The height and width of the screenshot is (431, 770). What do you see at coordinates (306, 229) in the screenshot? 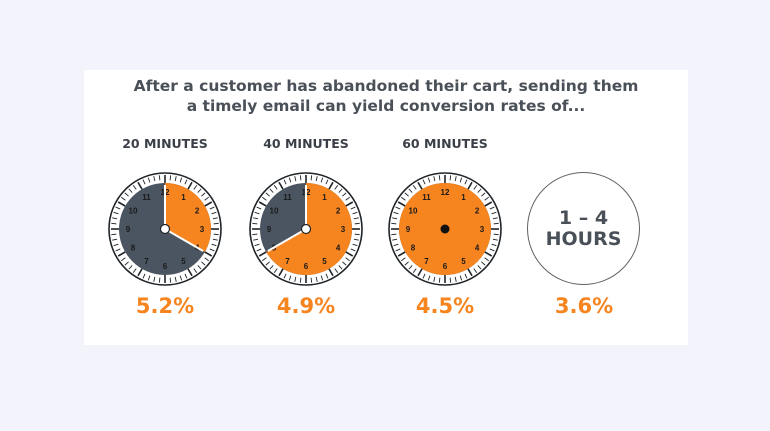
I see `clock-center-dot` at bounding box center [306, 229].